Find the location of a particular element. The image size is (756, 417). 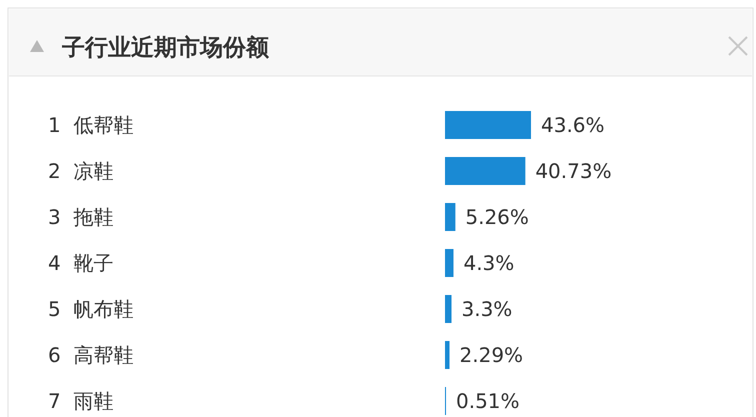

data-label: 3.3% is located at coordinates (487, 309).